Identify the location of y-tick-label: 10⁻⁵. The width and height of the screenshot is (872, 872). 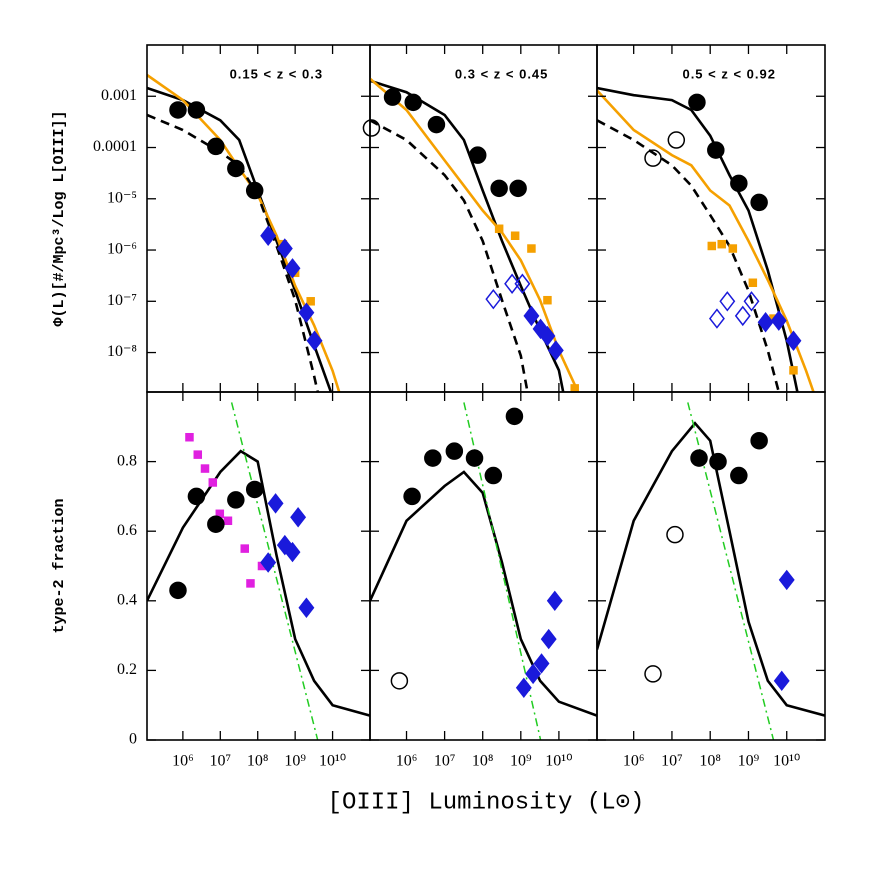
(122, 197).